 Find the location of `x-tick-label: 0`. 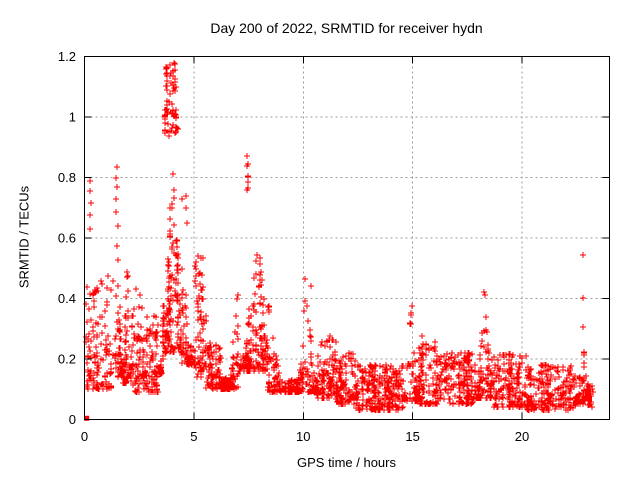

x-tick-label: 0 is located at coordinates (84, 436).